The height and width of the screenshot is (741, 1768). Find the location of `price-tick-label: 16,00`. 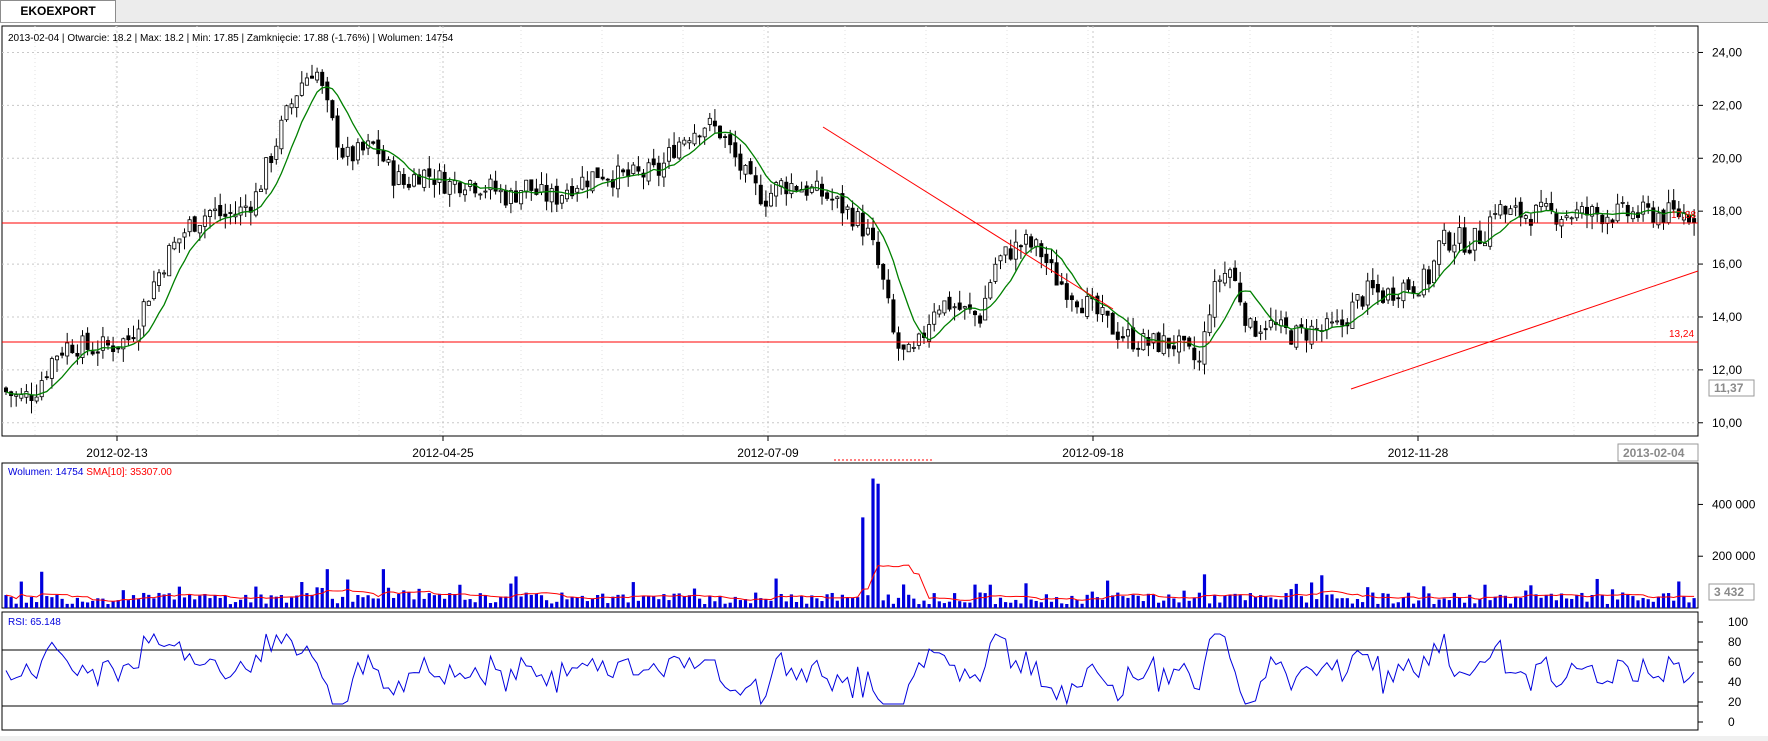

price-tick-label: 16,00 is located at coordinates (1727, 264).